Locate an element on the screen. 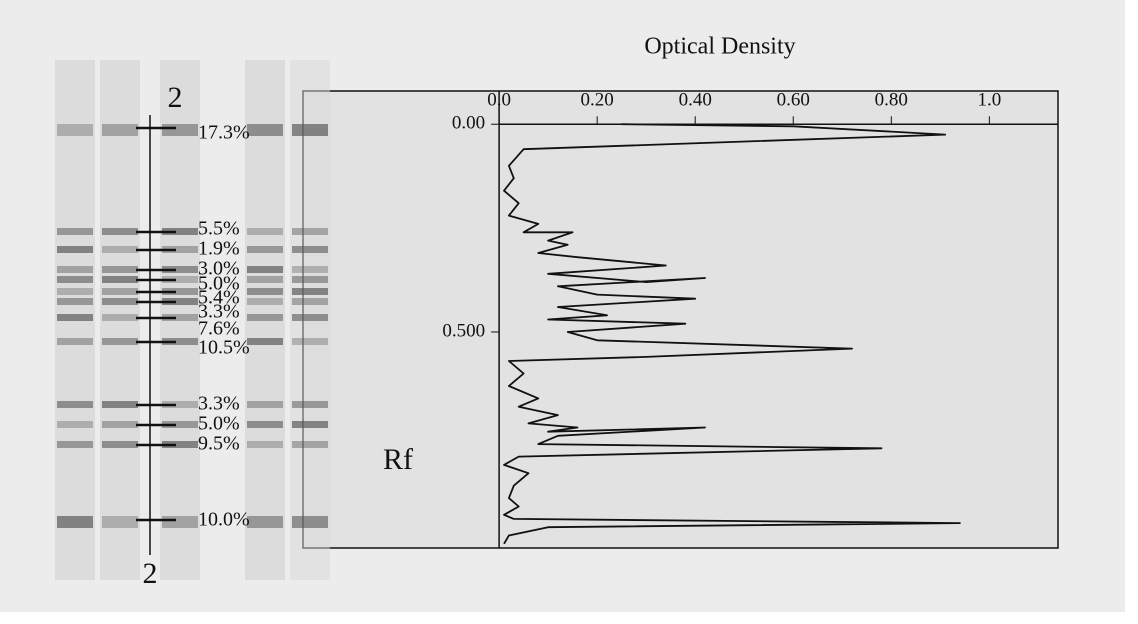  gel-label: 1.9% is located at coordinates (219, 249).